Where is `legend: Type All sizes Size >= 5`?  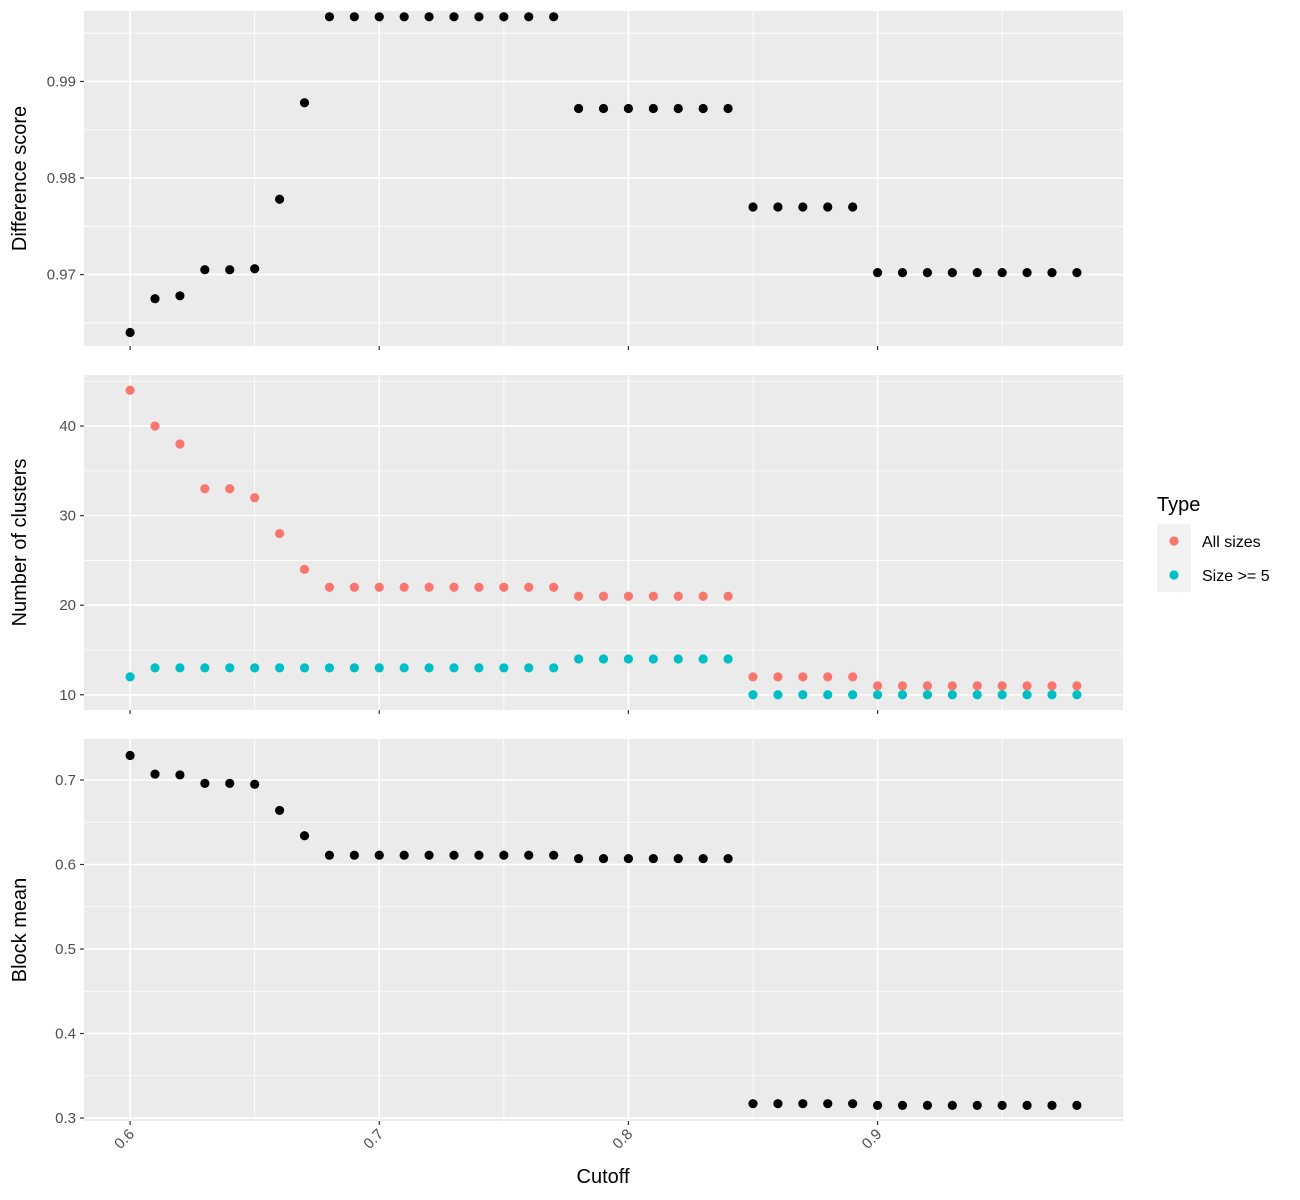
legend: Type All sizes Size >= 5 is located at coordinates (1213, 543).